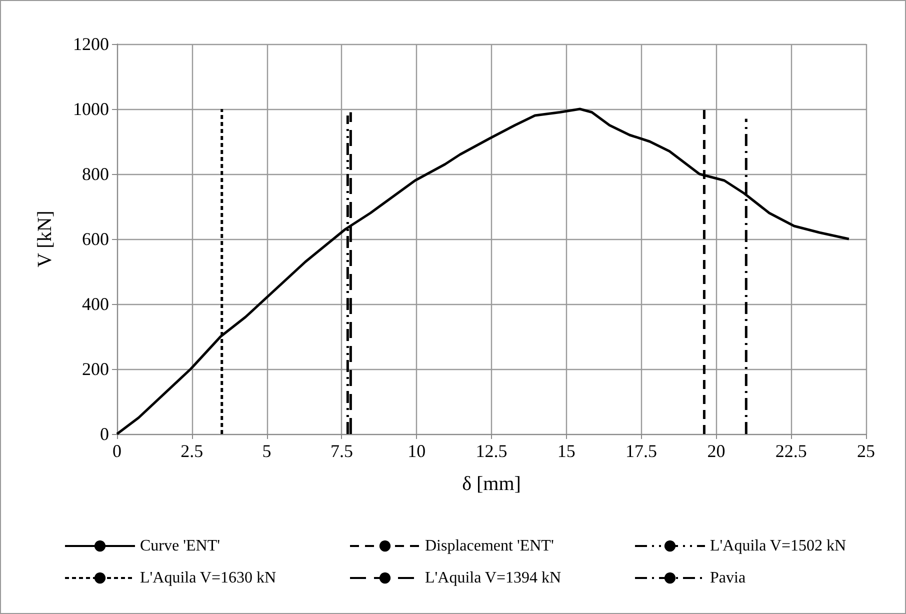  What do you see at coordinates (566, 451) in the screenshot?
I see `x-tick-label: 15` at bounding box center [566, 451].